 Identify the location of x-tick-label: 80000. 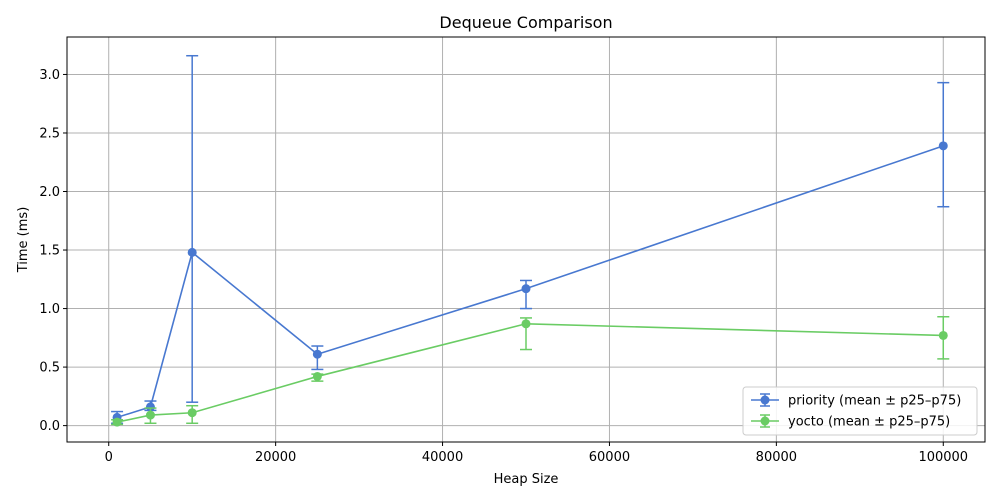
(776, 457).